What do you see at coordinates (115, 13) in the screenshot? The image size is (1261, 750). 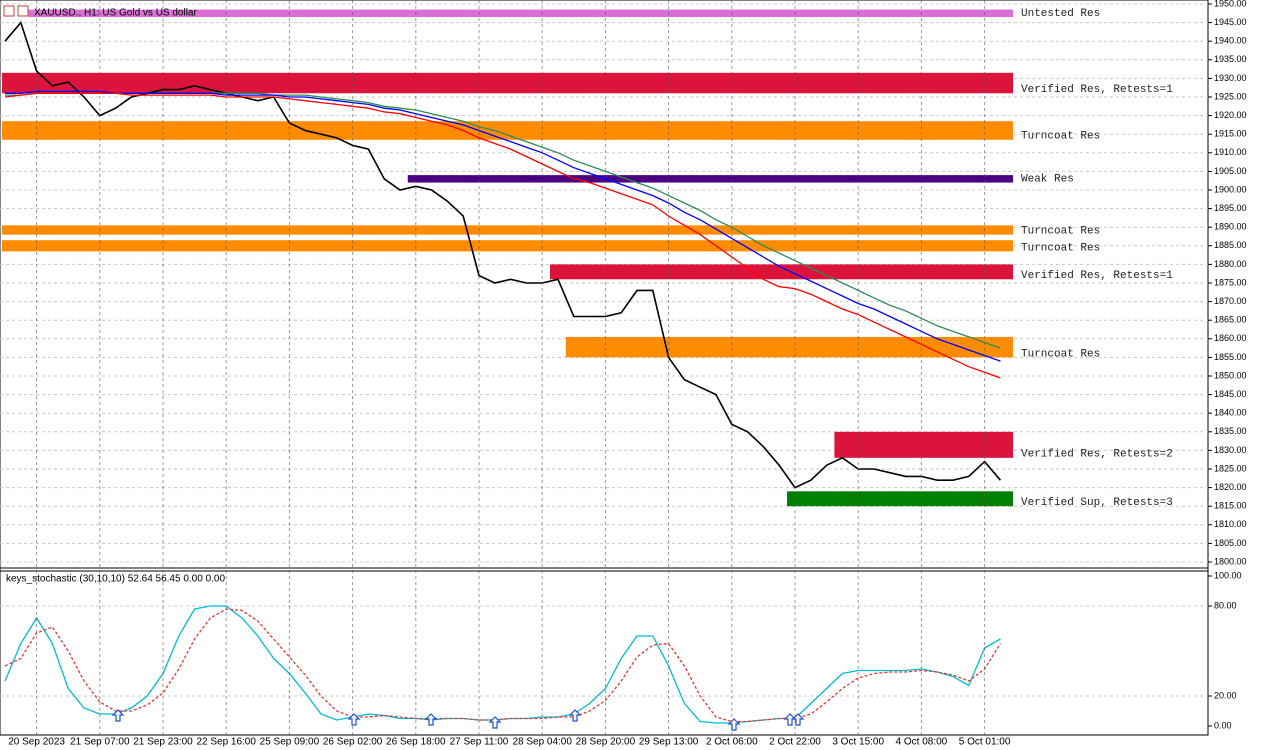 I see `chart-title: XAUUSD., H1: US Gold vs US dollar` at bounding box center [115, 13].